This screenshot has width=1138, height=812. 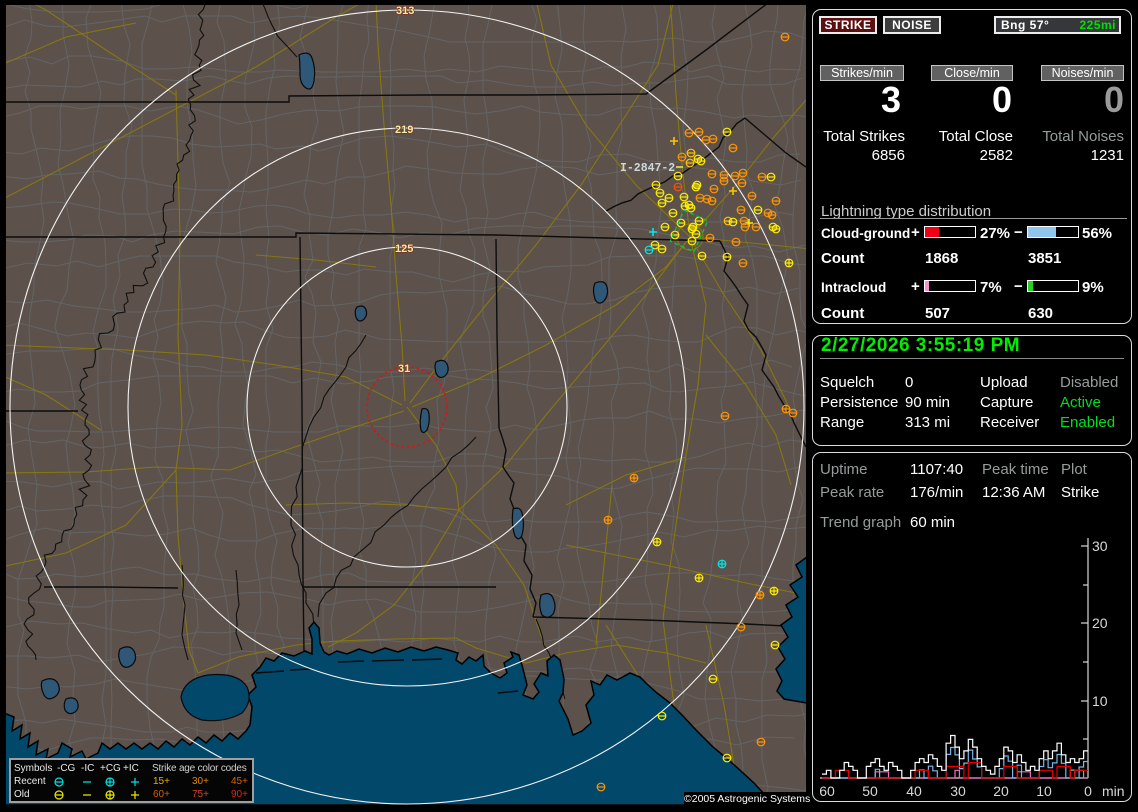 What do you see at coordinates (870, 791) in the screenshot?
I see `svg-text: 50` at bounding box center [870, 791].